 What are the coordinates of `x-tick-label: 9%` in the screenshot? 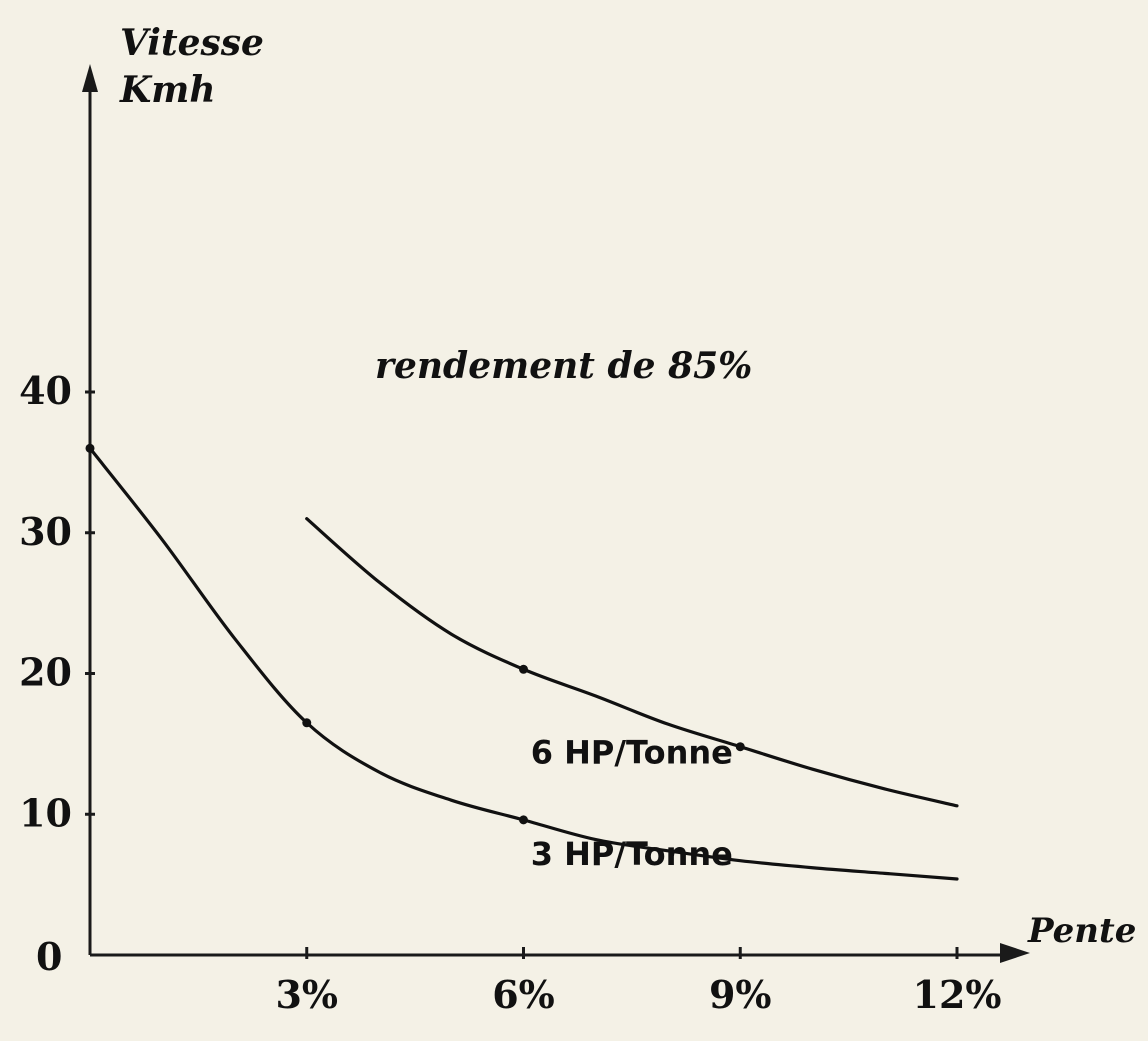 It's located at (740, 994).